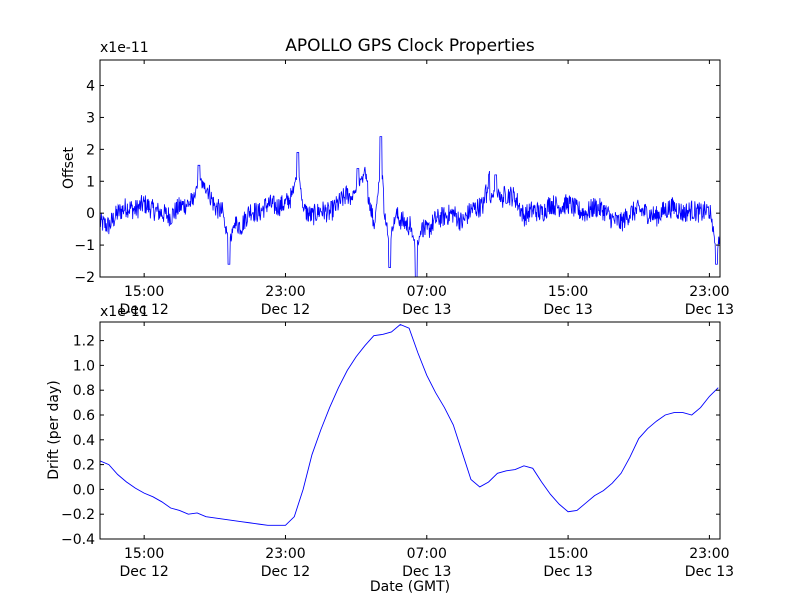 Image resolution: width=800 pixels, height=600 pixels. I want to click on offset-y-tick-label: 0, so click(90, 214).